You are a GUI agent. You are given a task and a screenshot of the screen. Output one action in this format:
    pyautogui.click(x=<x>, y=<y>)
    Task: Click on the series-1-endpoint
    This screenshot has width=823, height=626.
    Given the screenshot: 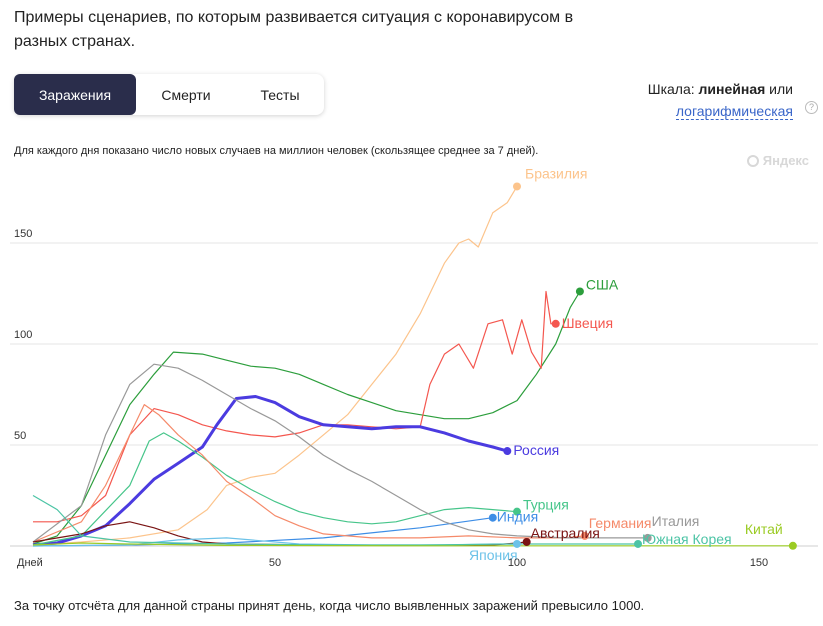 What is the action you would take?
    pyautogui.click(x=579, y=291)
    